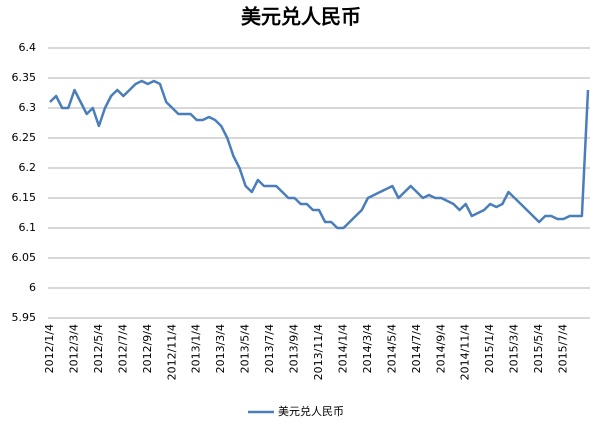 This screenshot has height=431, width=603. Describe the element at coordinates (301, 17) in the screenshot. I see `chart-title: 美元兑人民币` at that location.